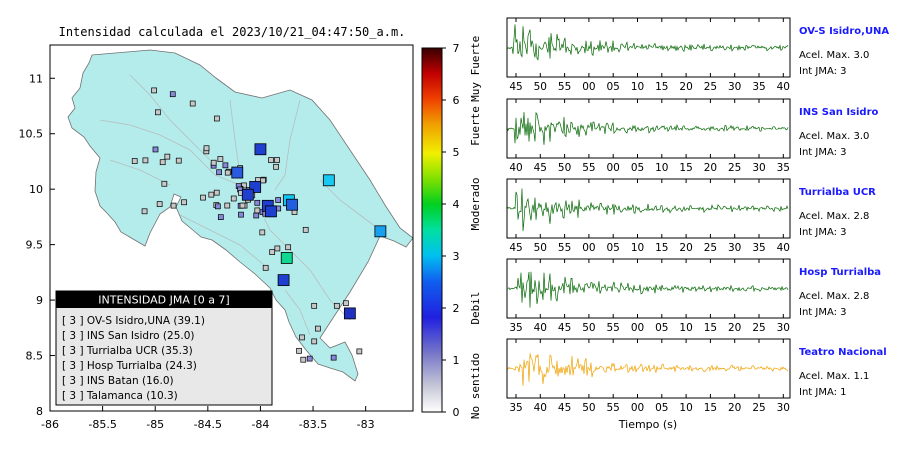 This screenshot has width=910, height=460. Describe the element at coordinates (39, 300) in the screenshot. I see `map-y-tick-label: 9` at that location.